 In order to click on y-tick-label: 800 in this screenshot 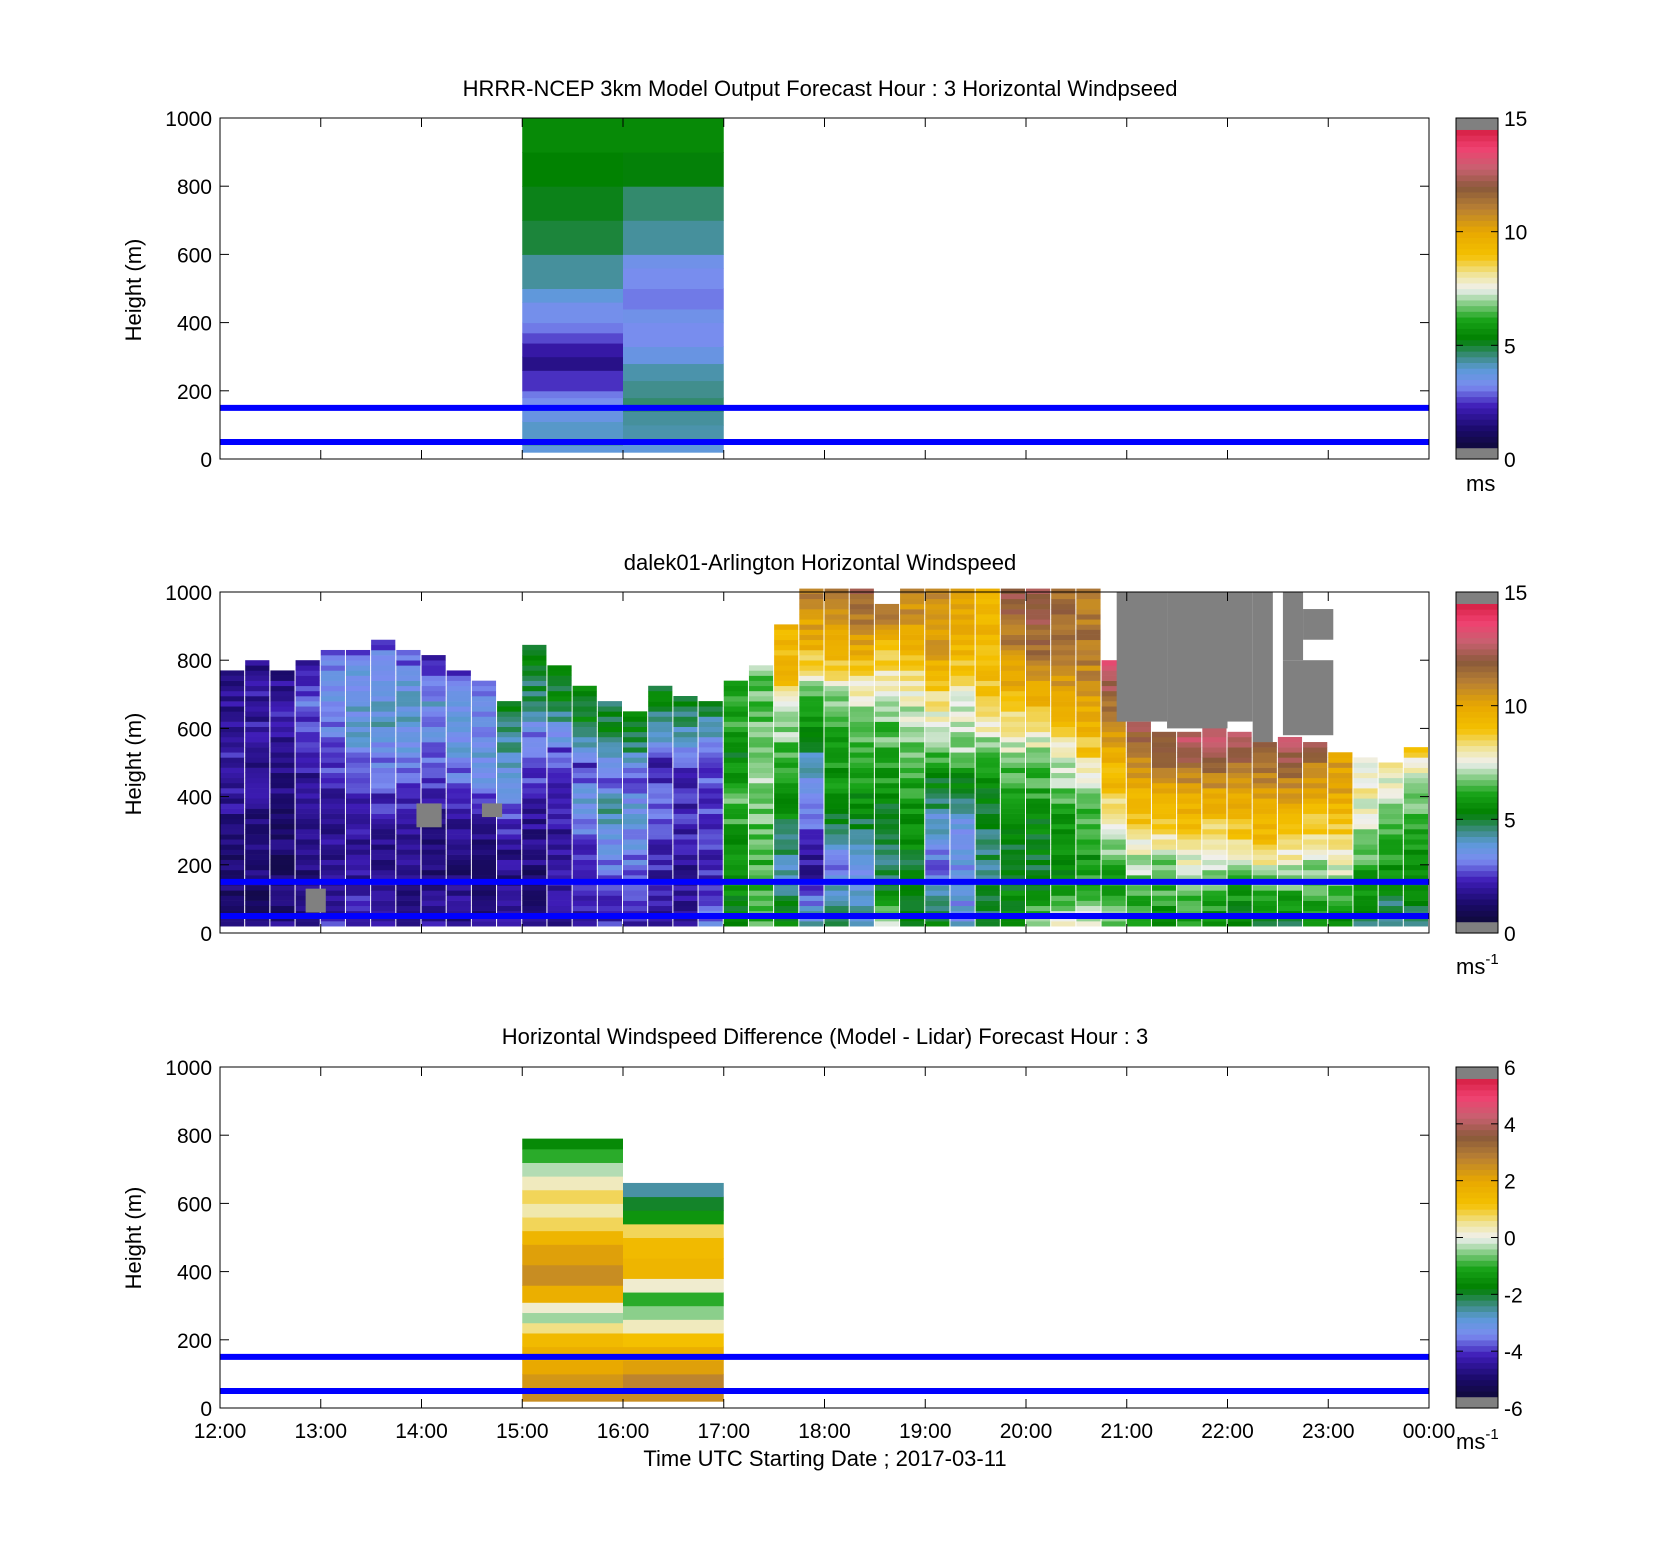, I will do `click(194, 187)`.